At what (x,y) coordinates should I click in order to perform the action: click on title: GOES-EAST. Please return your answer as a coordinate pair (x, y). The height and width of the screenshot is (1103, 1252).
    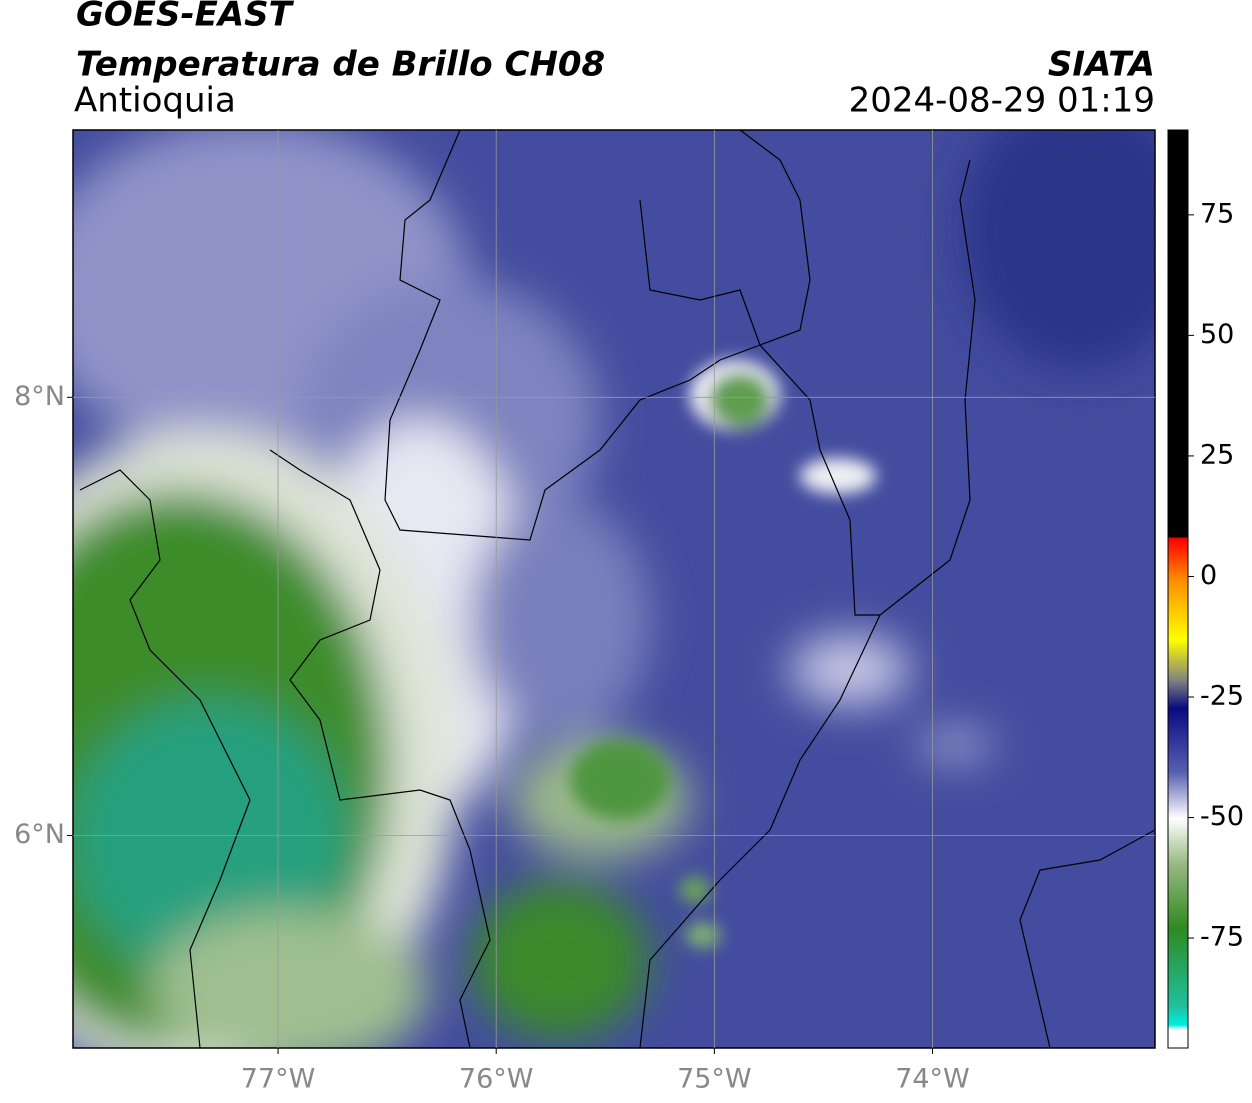
    Looking at the image, I should click on (185, 17).